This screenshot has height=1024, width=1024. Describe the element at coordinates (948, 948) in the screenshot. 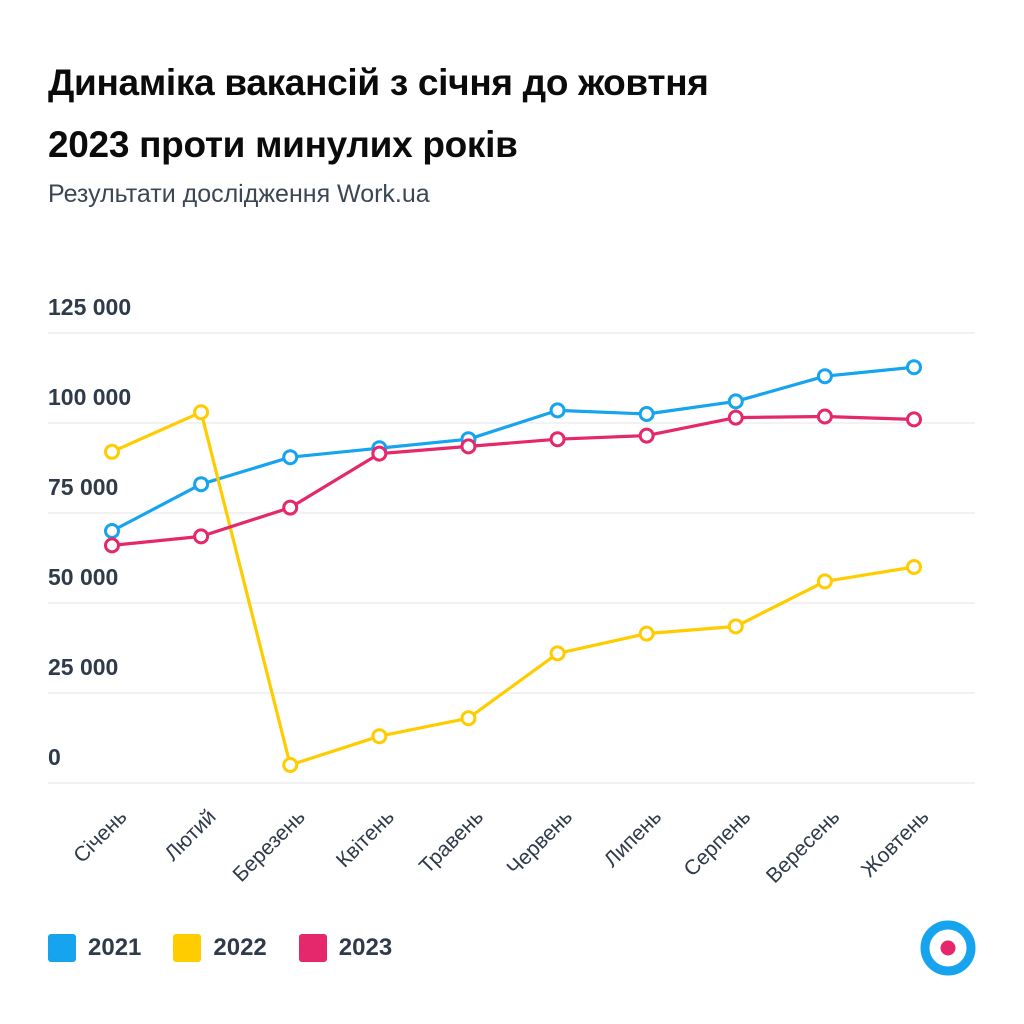

I see `work-ua-logo-icon` at that location.